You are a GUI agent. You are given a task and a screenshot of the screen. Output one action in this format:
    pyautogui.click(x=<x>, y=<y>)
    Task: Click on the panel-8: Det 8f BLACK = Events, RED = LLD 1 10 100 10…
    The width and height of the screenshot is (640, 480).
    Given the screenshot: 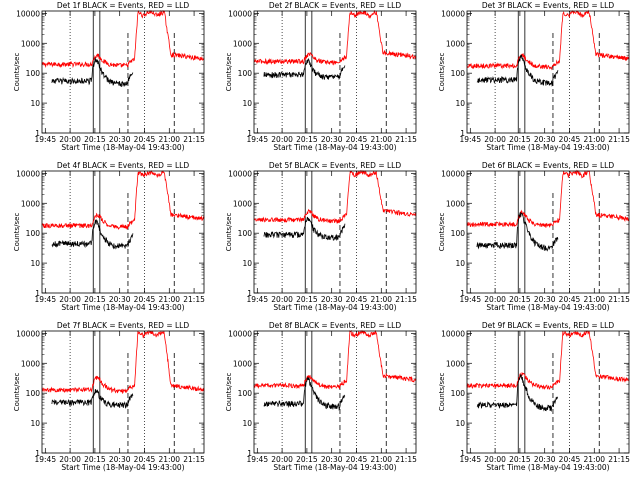 What is the action you would take?
    pyautogui.click(x=321, y=396)
    